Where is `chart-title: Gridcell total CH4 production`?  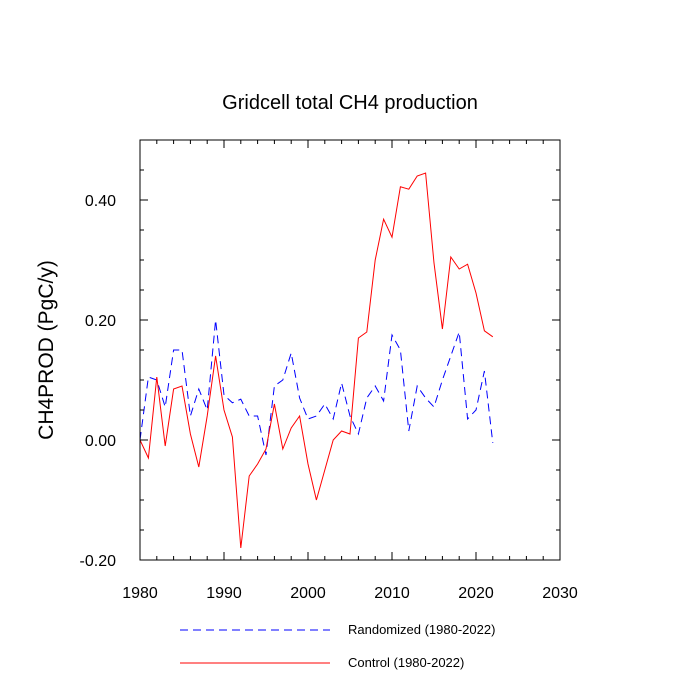
chart-title: Gridcell total CH4 production is located at coordinates (350, 103).